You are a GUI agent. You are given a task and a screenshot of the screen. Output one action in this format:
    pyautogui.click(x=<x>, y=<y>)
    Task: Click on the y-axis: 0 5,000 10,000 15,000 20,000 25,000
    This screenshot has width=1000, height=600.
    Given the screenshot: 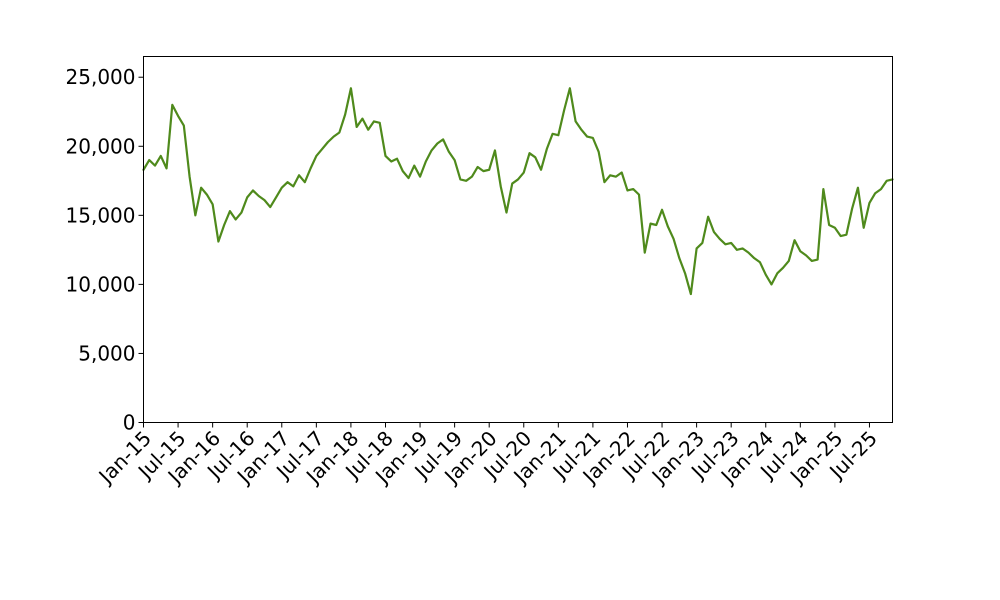 What is the action you would take?
    pyautogui.click(x=105, y=250)
    